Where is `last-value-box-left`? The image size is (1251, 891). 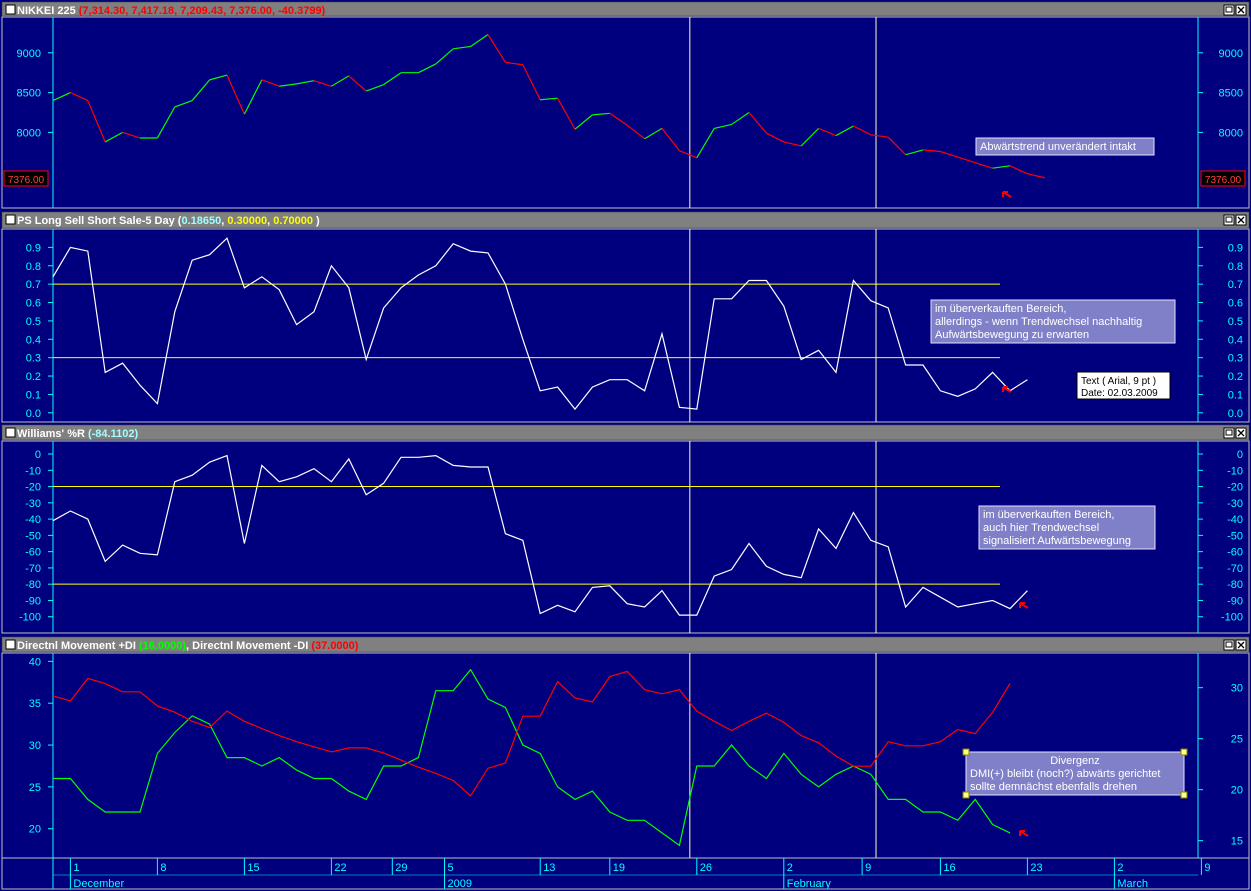 last-value-box-left is located at coordinates (26, 178).